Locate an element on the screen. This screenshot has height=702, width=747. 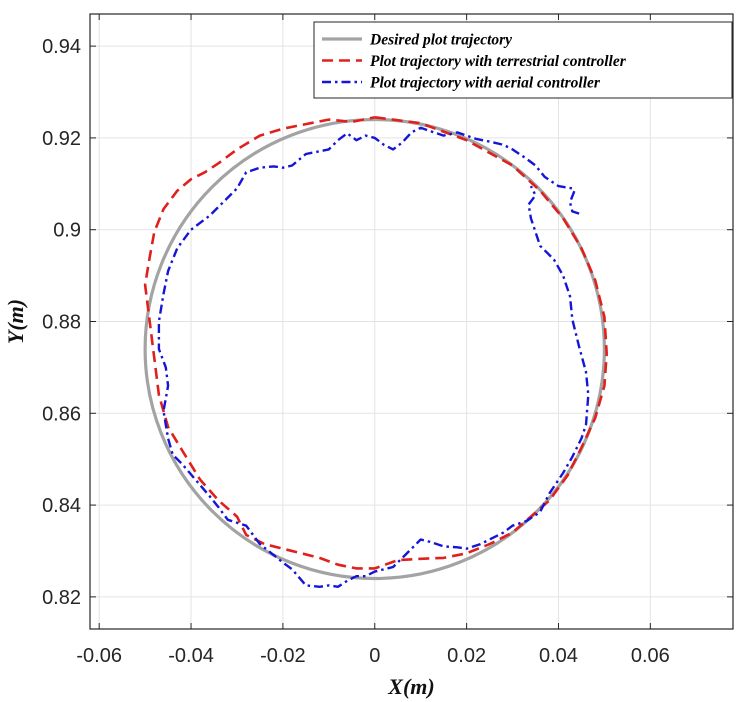
x-tick-label: -0.04 is located at coordinates (191, 656).